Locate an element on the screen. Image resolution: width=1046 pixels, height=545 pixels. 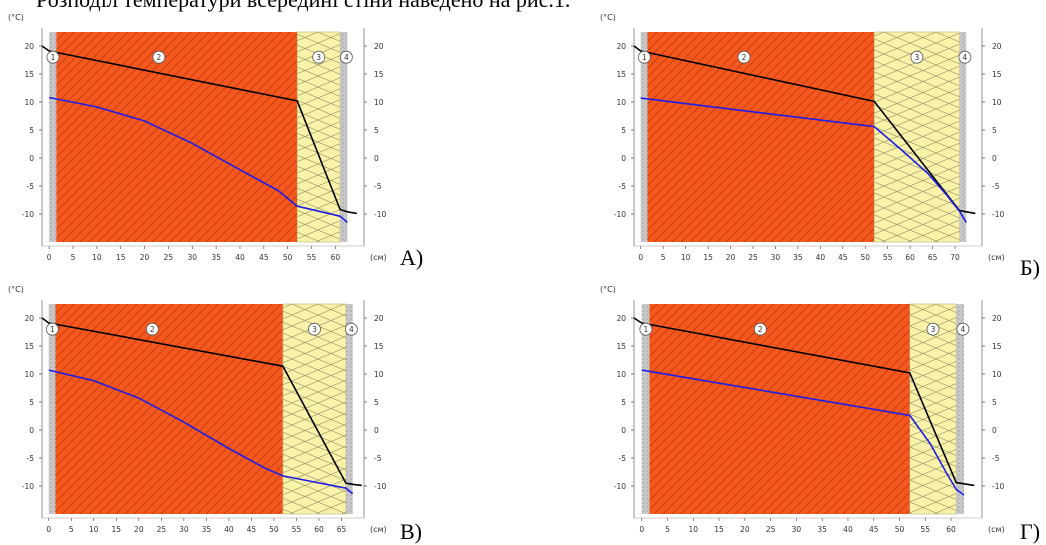
x-tick-label: 60 is located at coordinates (910, 257).